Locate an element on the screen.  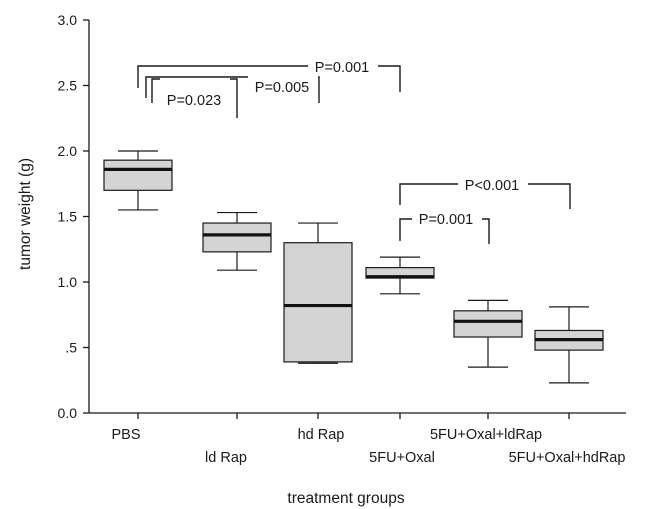
category-label: 5FU+Oxal is located at coordinates (402, 458).